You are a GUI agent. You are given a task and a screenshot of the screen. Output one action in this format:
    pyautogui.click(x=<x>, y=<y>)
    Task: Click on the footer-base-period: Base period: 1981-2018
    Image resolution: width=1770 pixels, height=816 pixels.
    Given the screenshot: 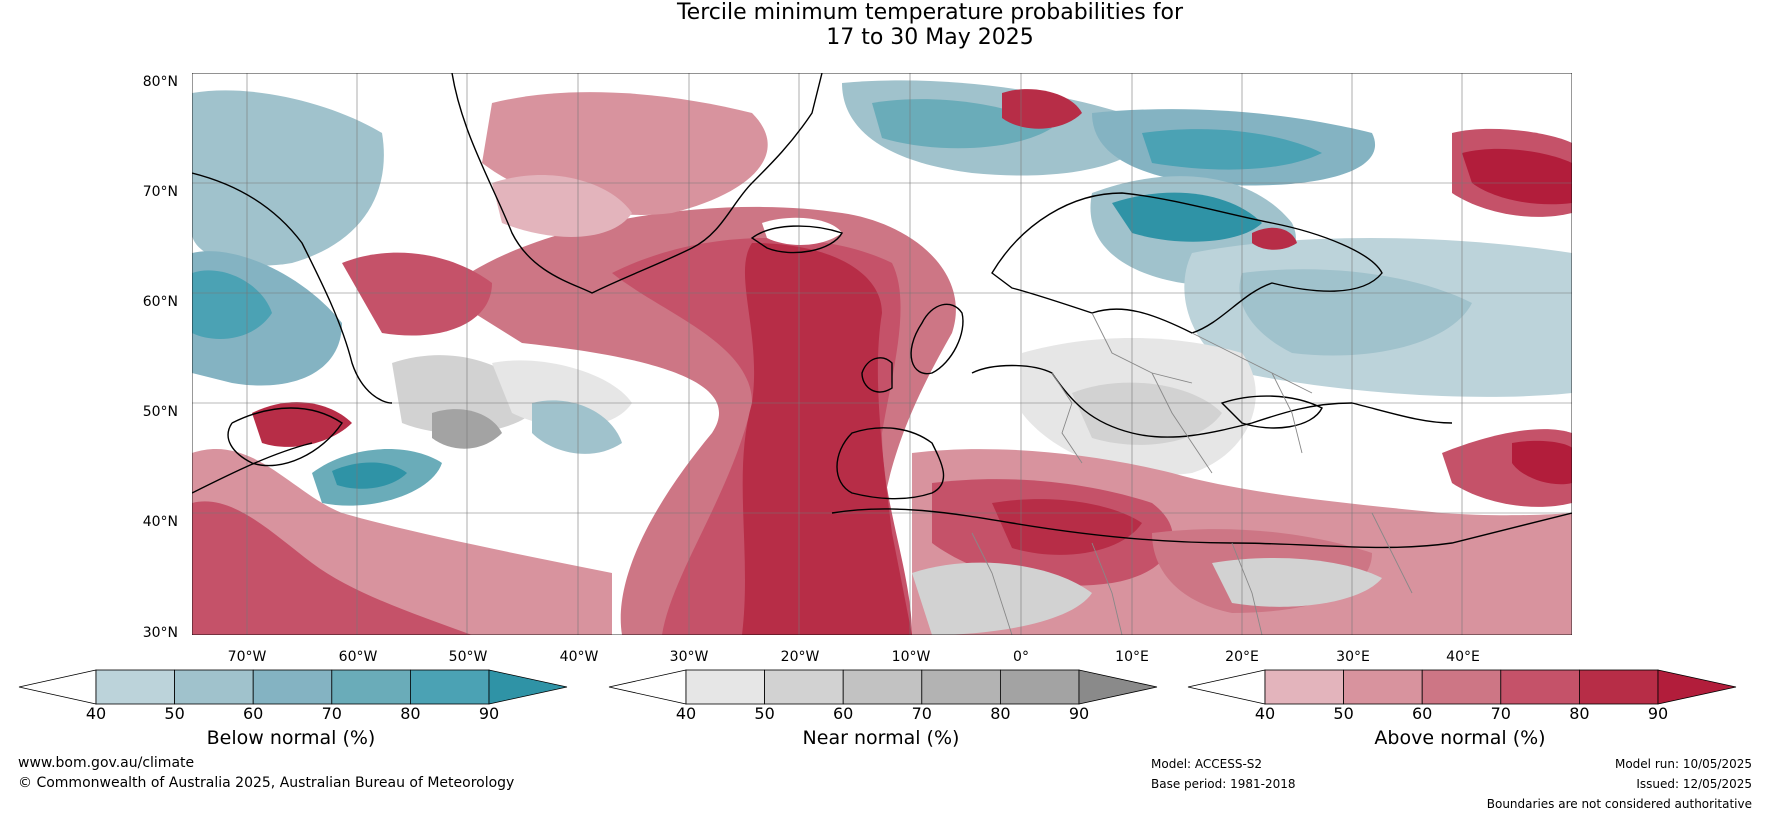 What is the action you would take?
    pyautogui.click(x=1223, y=784)
    